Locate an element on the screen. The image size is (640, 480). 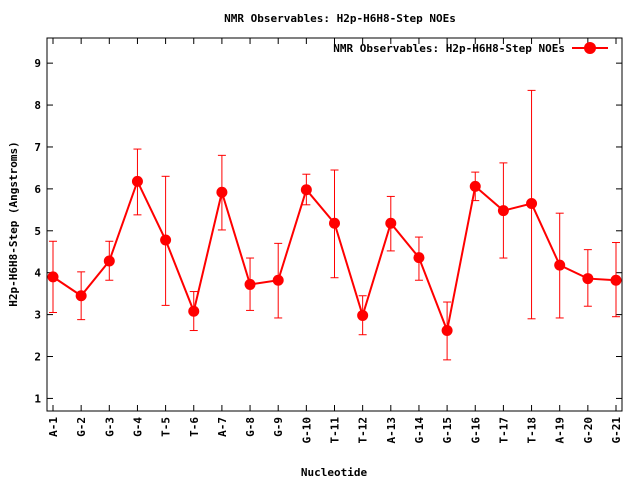
x-tick-label: T-6 is located at coordinates (194, 427).